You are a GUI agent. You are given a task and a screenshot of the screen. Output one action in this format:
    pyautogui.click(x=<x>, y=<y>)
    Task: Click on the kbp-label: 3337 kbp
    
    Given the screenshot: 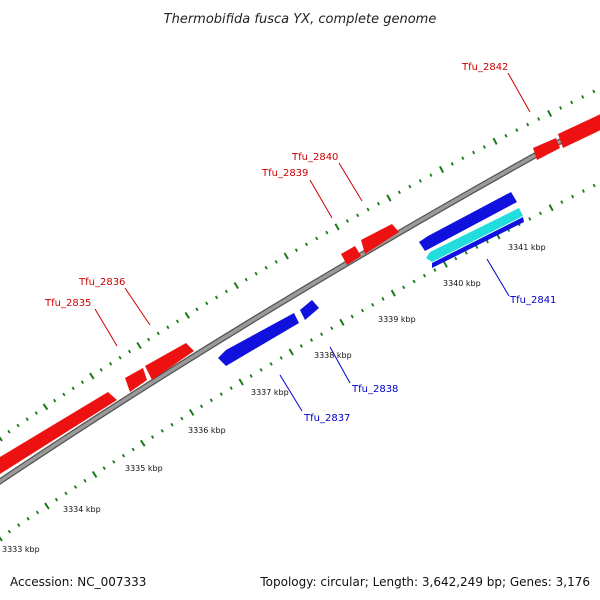 What is the action you would take?
    pyautogui.click(x=270, y=392)
    